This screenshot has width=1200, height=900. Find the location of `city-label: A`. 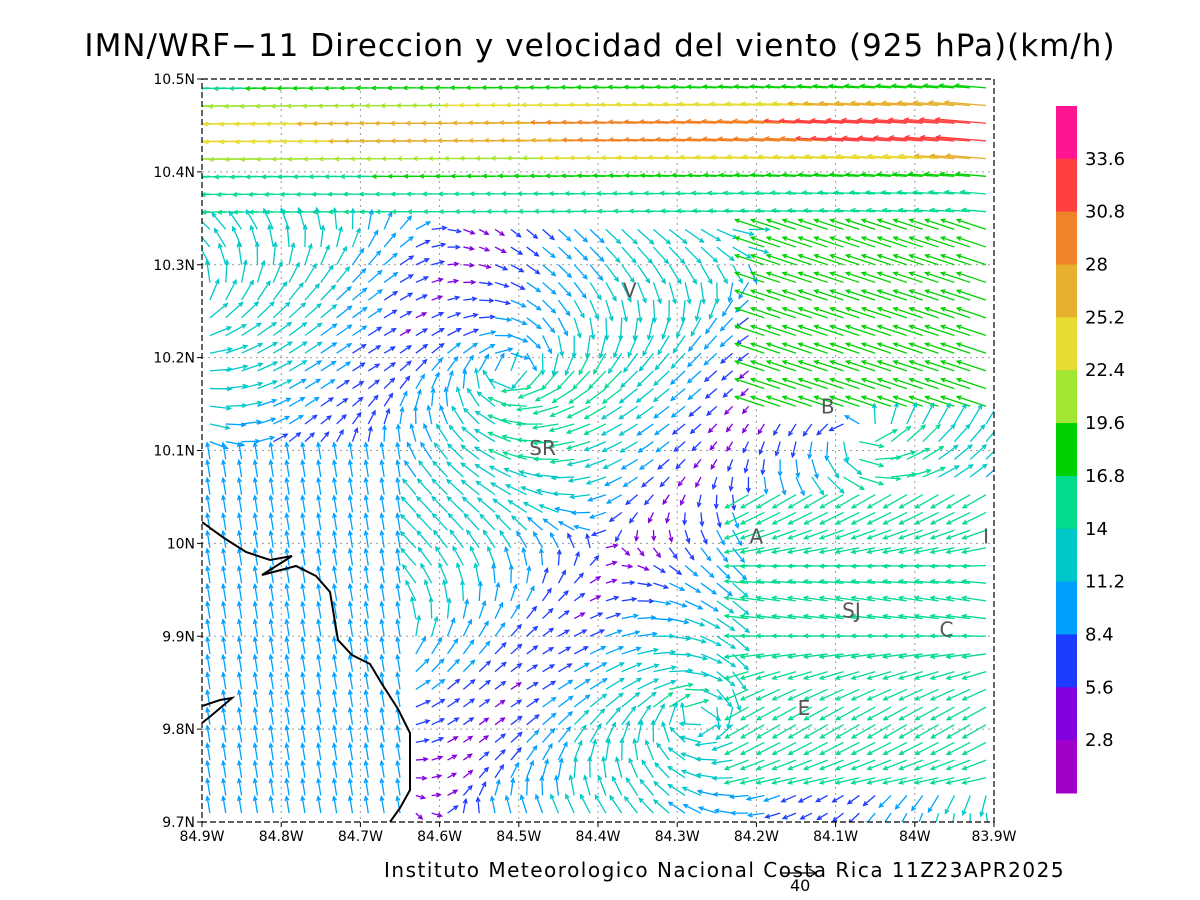

city-label: A is located at coordinates (757, 536).